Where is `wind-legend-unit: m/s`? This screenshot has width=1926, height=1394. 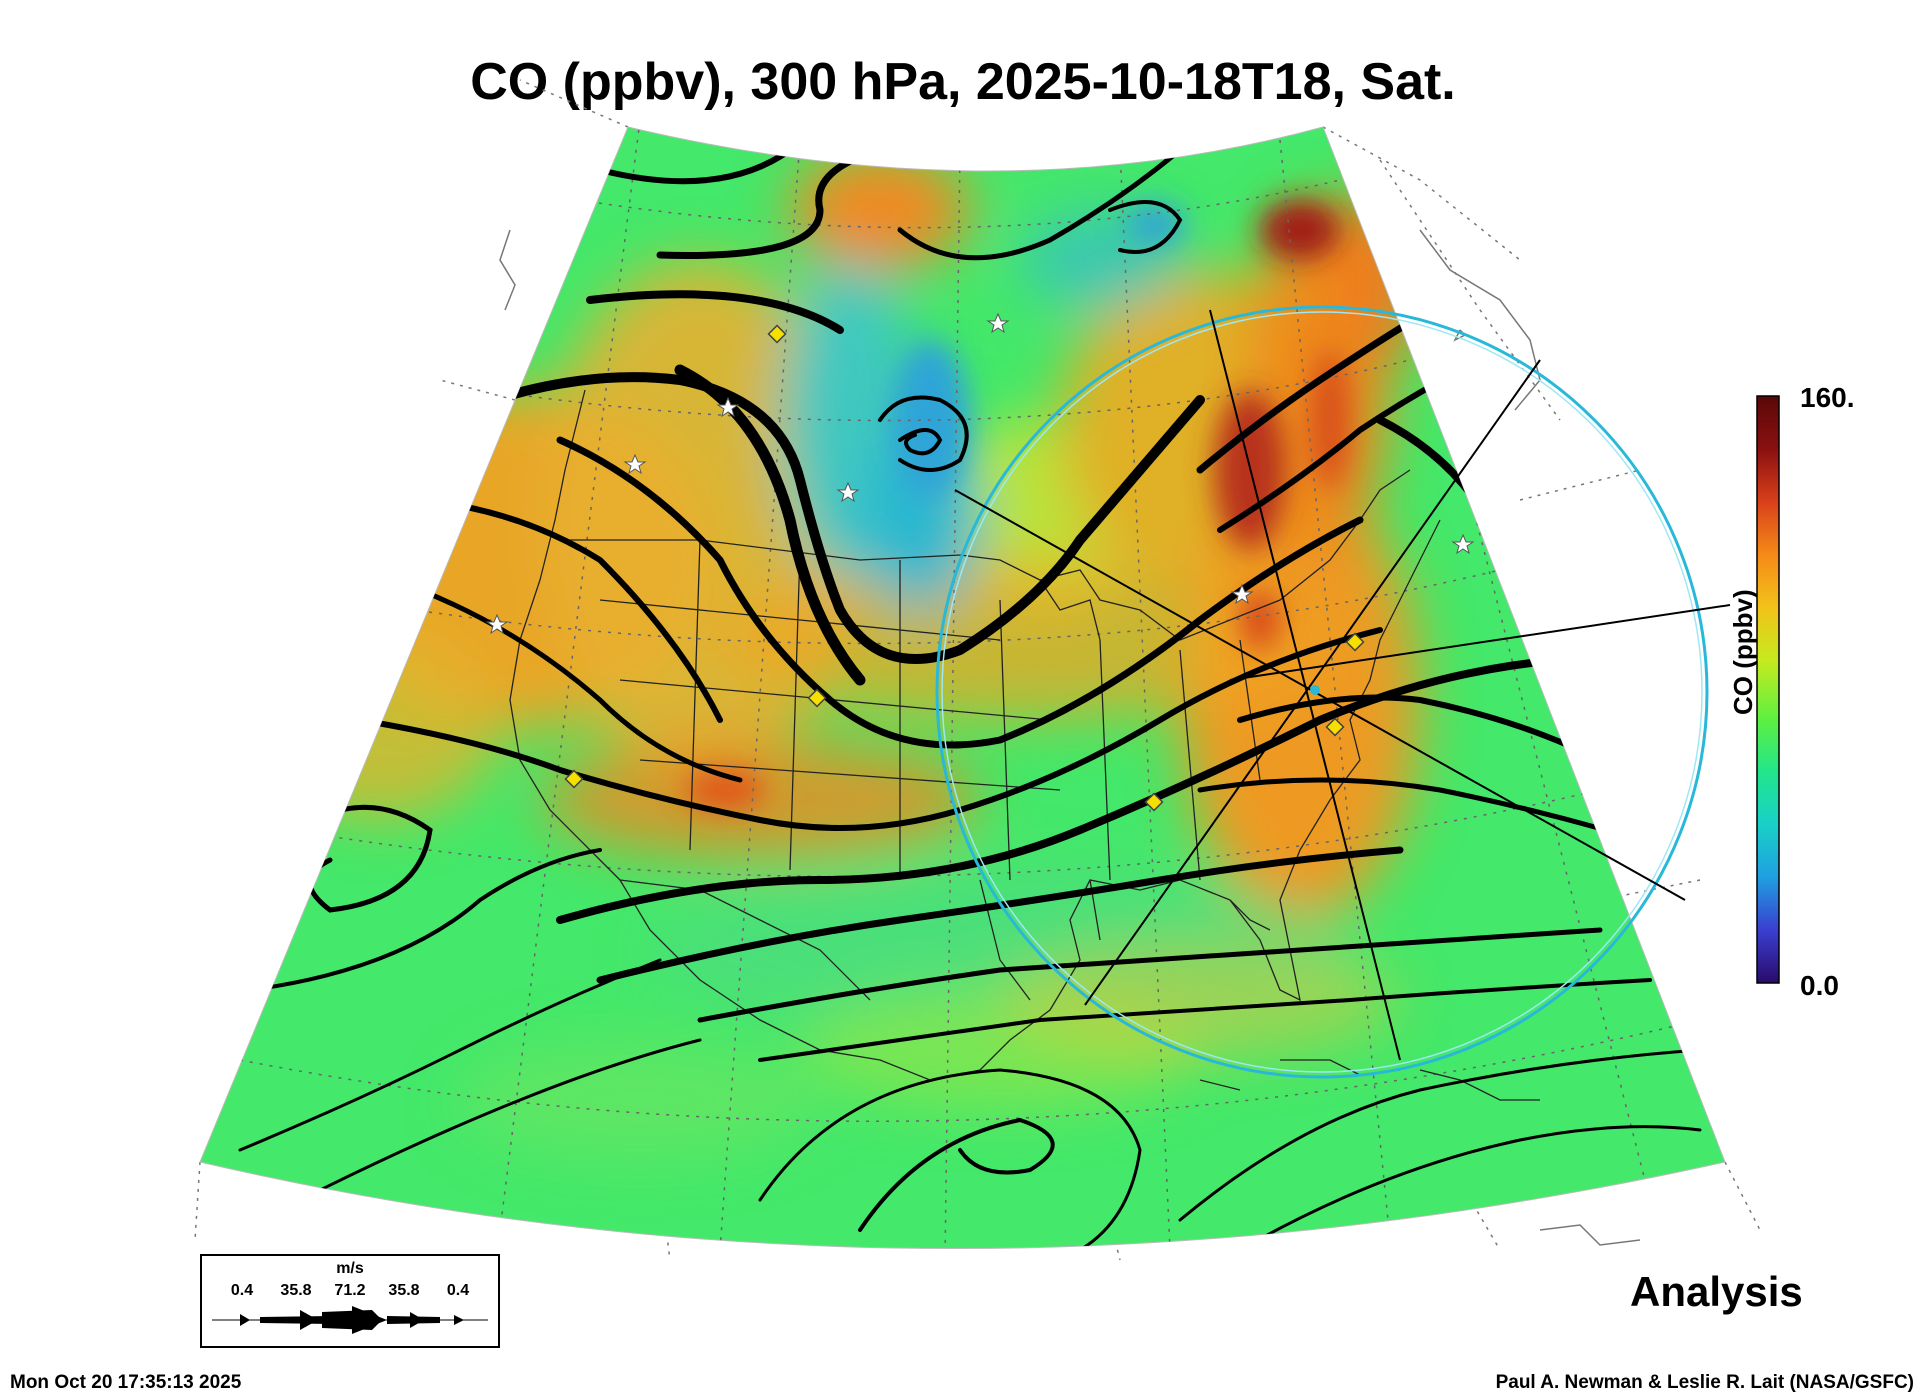
wind-legend-unit: m/s is located at coordinates (350, 1268).